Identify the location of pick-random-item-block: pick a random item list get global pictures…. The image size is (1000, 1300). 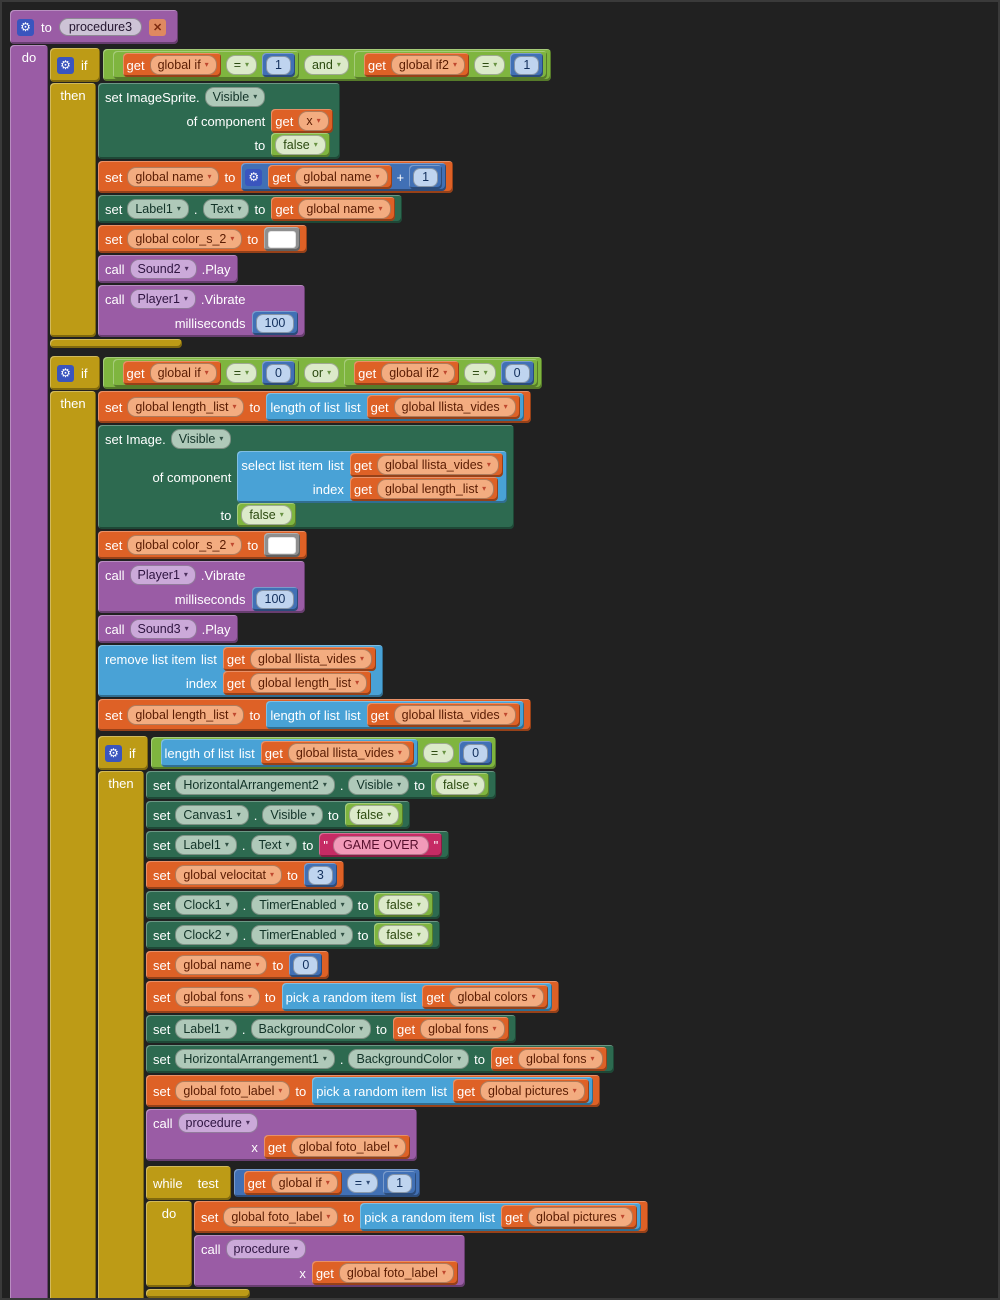
(452, 1091).